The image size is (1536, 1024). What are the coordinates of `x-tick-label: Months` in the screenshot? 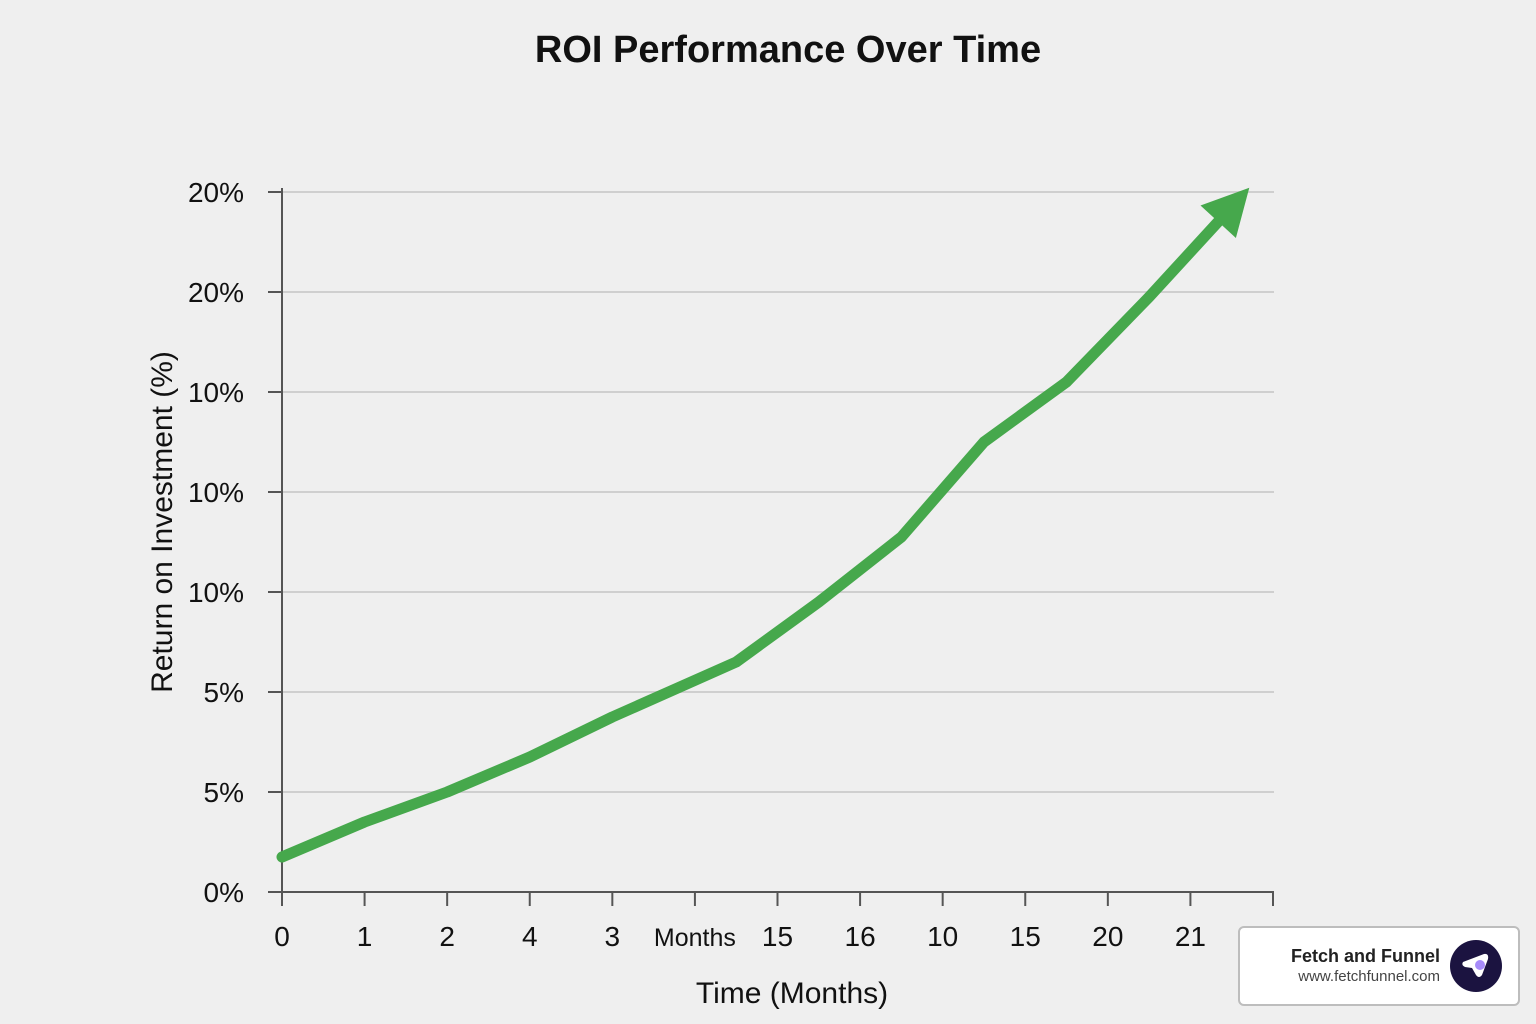 It's located at (695, 938).